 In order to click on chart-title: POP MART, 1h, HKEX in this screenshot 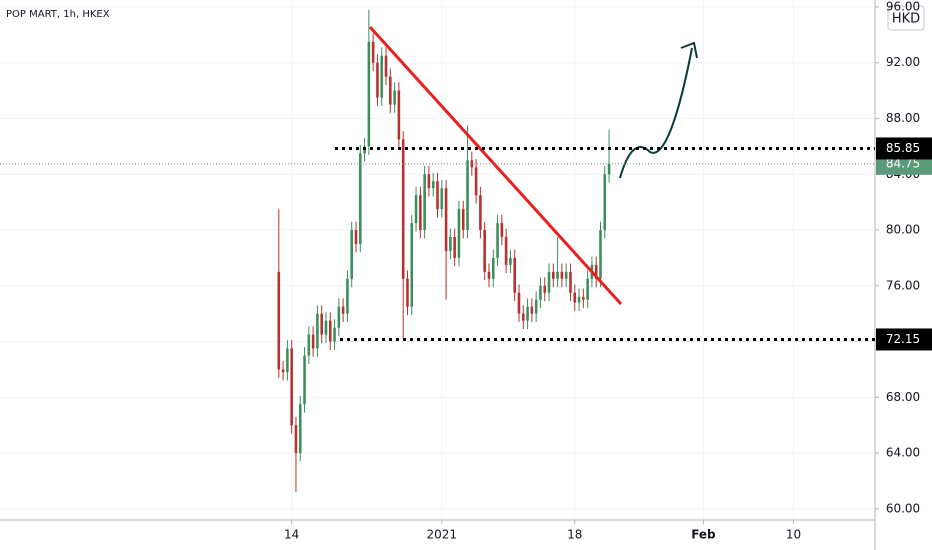, I will do `click(58, 14)`.